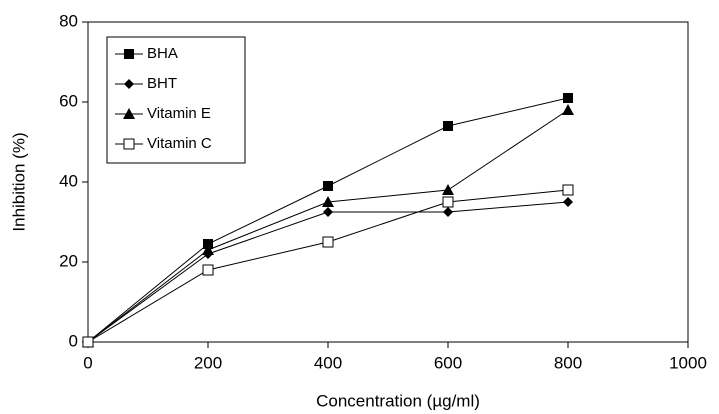 The height and width of the screenshot is (414, 719). What do you see at coordinates (179, 143) in the screenshot?
I see `legend-label: Vitamin C` at bounding box center [179, 143].